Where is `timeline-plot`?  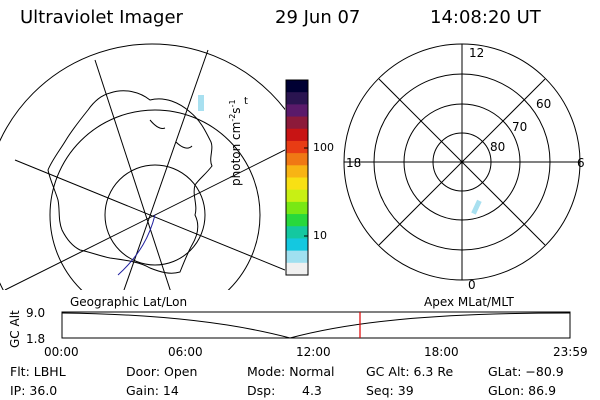
timeline-plot is located at coordinates (316, 325).